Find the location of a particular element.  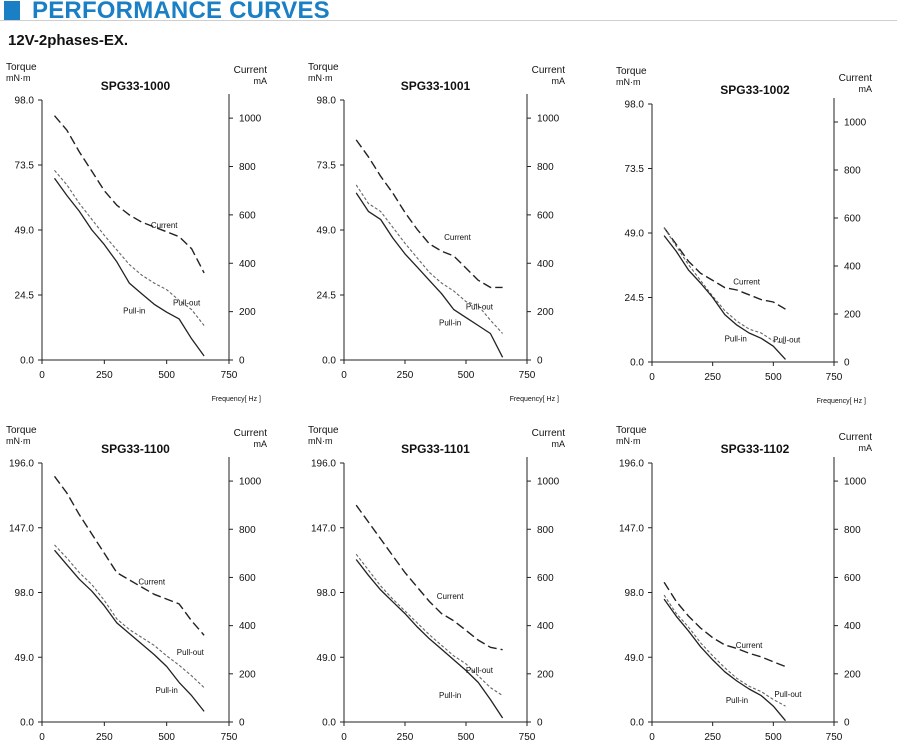

left-tick-label: 73.5 is located at coordinates (327, 166).